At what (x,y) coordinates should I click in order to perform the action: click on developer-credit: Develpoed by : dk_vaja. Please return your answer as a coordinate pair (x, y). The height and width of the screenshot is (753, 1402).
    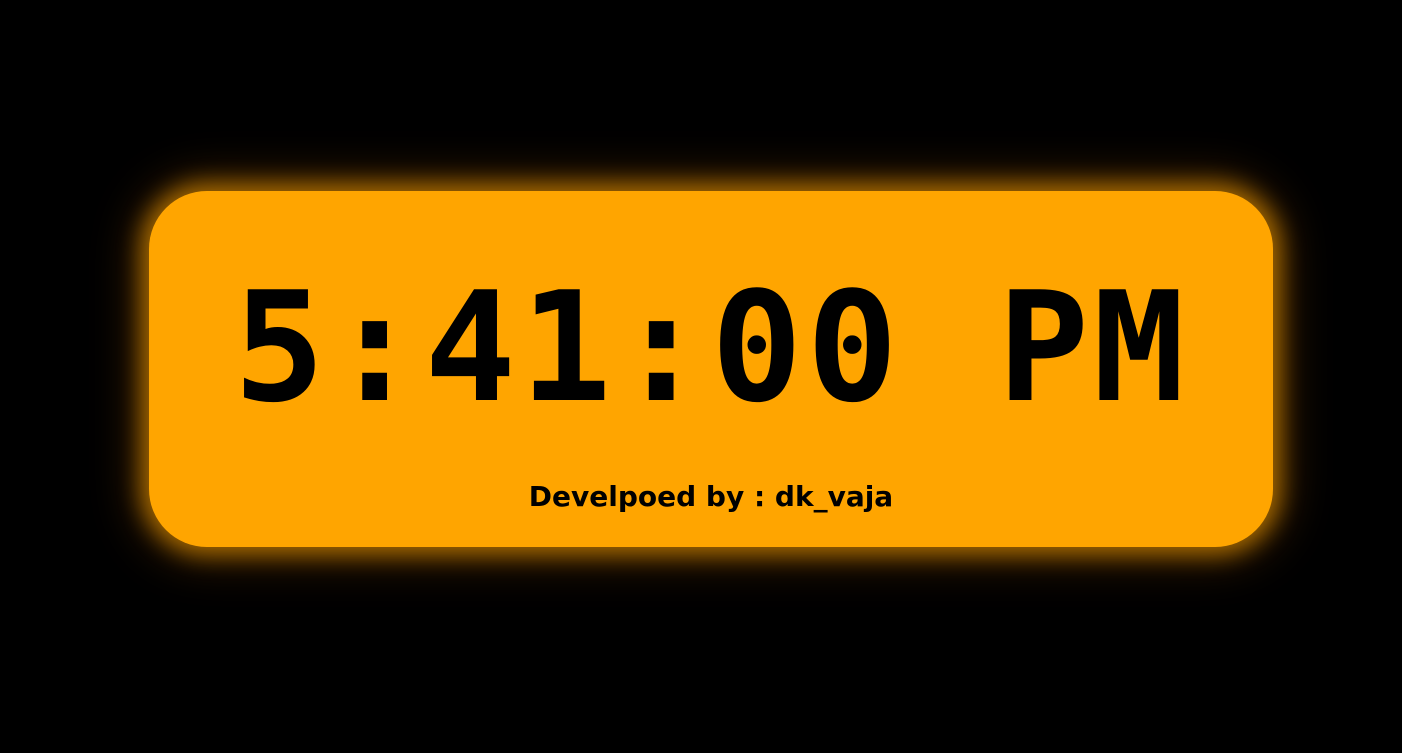
    Looking at the image, I should click on (711, 496).